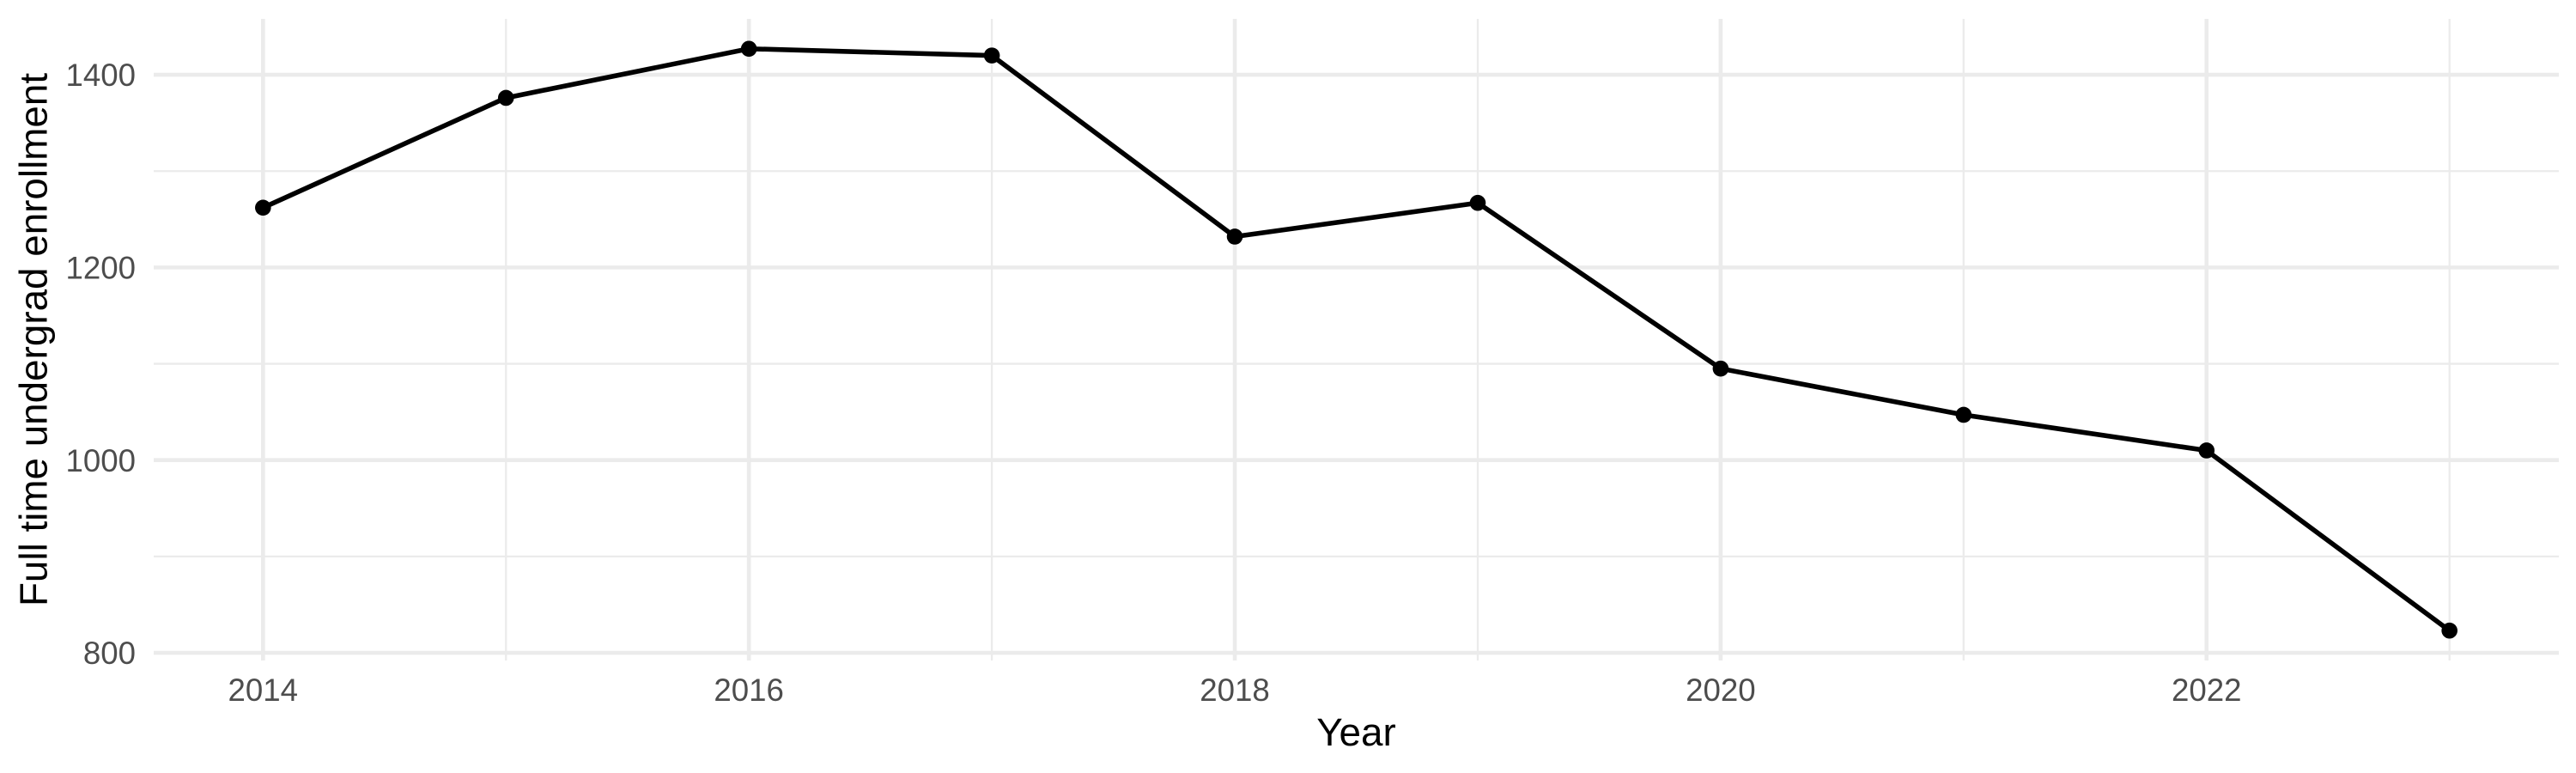 This screenshot has width=2576, height=773. I want to click on y-tick-label: 1400, so click(101, 75).